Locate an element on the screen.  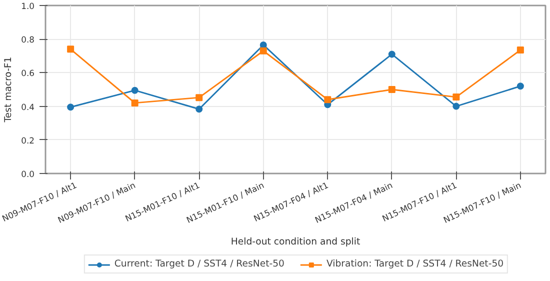
y-tick-label: 0.4 is located at coordinates (28, 107).